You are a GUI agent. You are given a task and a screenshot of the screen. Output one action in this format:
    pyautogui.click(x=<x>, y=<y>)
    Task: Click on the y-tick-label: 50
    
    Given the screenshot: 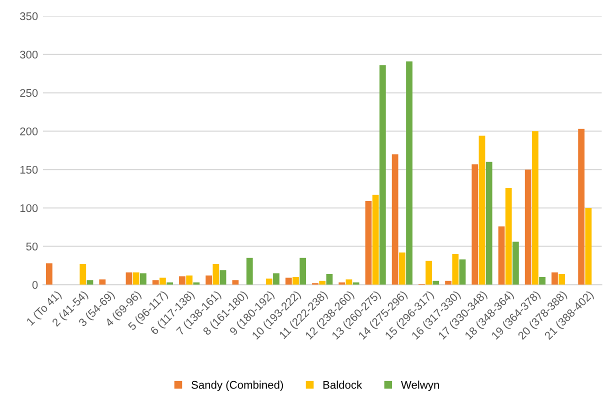 What is the action you would take?
    pyautogui.click(x=32, y=246)
    